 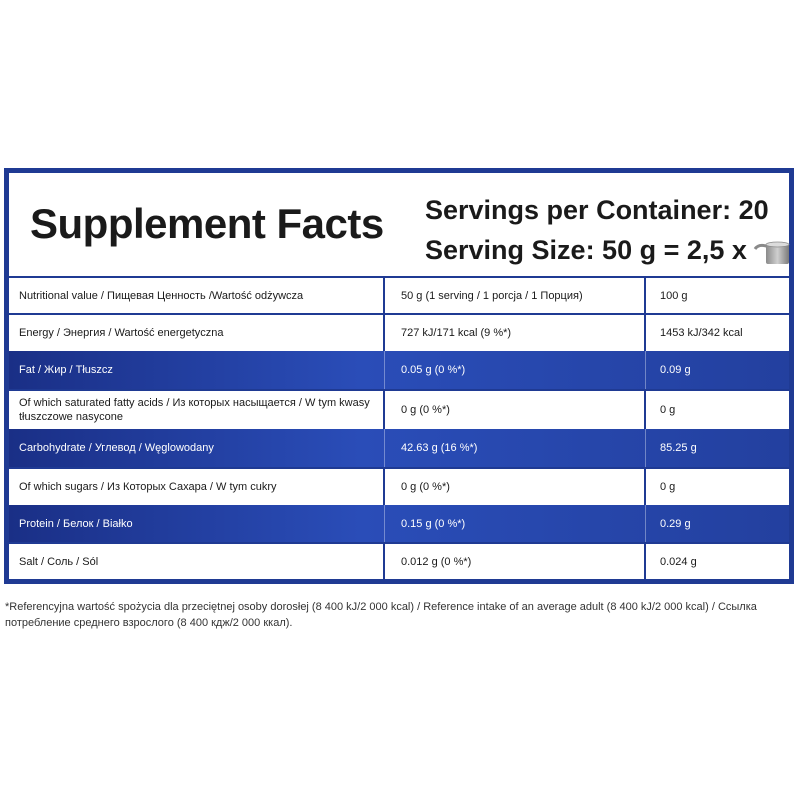 What do you see at coordinates (514, 370) in the screenshot?
I see `per-serving-value: 0.05 g (0 %*)` at bounding box center [514, 370].